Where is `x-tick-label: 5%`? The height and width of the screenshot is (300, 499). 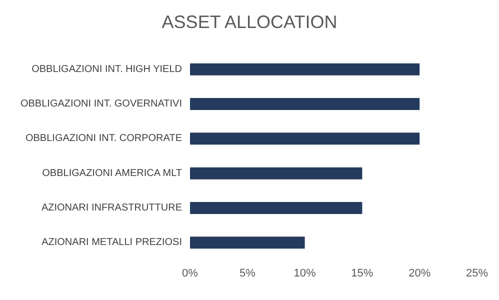 x-tick-label: 5% is located at coordinates (247, 274).